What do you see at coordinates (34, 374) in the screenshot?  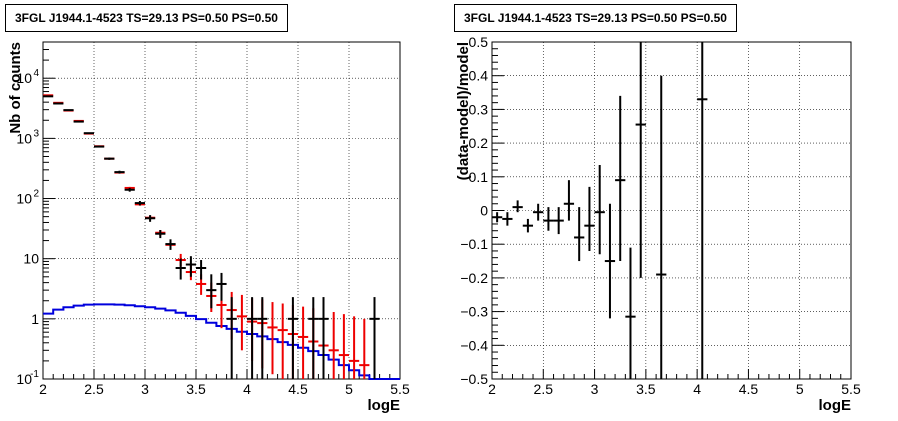 I see `y-tick-exponent: -1` at bounding box center [34, 374].